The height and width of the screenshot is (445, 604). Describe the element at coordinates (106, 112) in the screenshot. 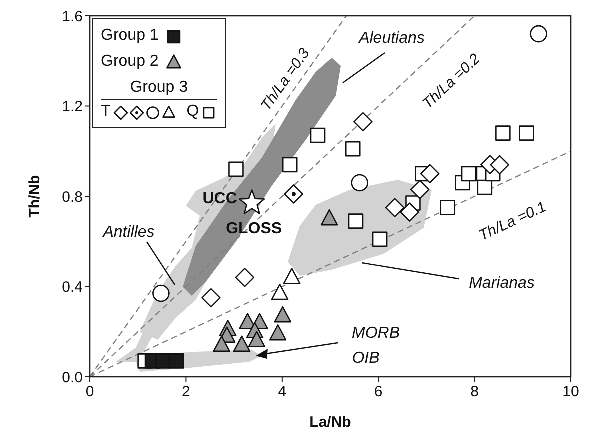

I see `legend-label: T` at that location.